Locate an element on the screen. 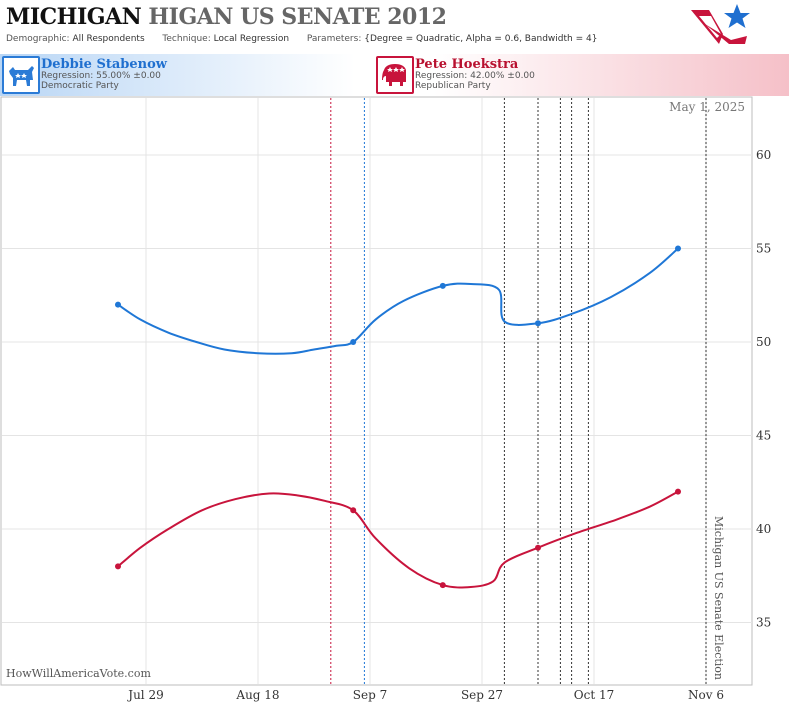 The image size is (789, 704). x-axis-ticks: Jul 29 Aug 18 Sep 7 Sep 27 Oct 17 Nov 6 is located at coordinates (425, 695).